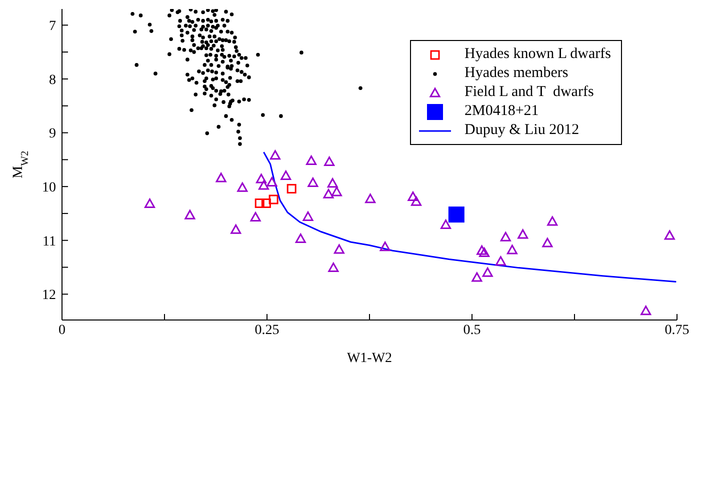 The height and width of the screenshot is (479, 716). What do you see at coordinates (677, 330) in the screenshot?
I see `x-tick-label: 0.75` at bounding box center [677, 330].